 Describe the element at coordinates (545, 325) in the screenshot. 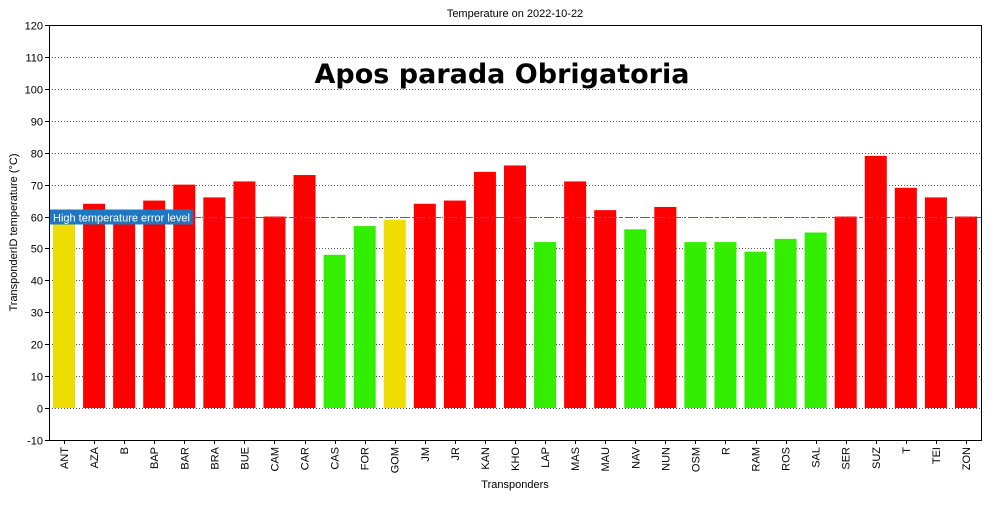

I see `bar-lap` at that location.